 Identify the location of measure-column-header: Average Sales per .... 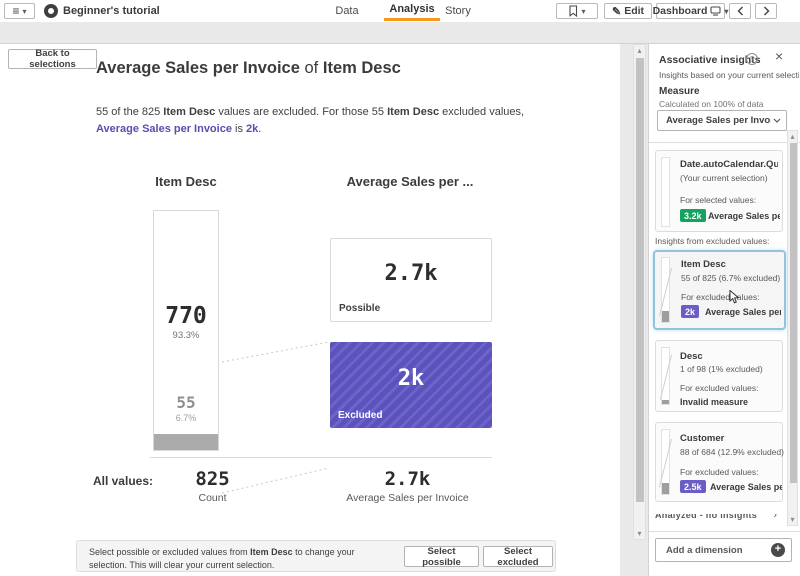
(410, 181).